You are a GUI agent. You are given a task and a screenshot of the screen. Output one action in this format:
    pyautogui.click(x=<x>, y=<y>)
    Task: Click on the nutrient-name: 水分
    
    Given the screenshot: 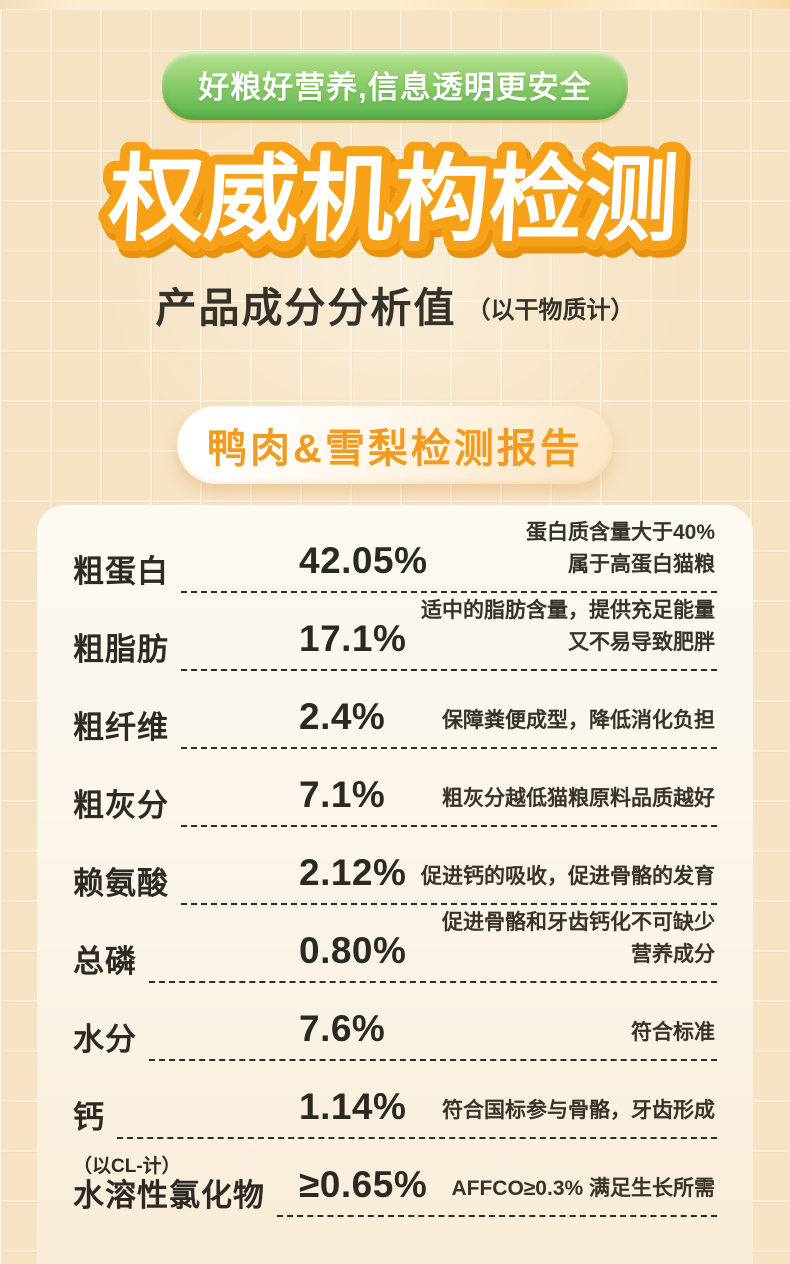 What is the action you would take?
    pyautogui.click(x=105, y=1040)
    